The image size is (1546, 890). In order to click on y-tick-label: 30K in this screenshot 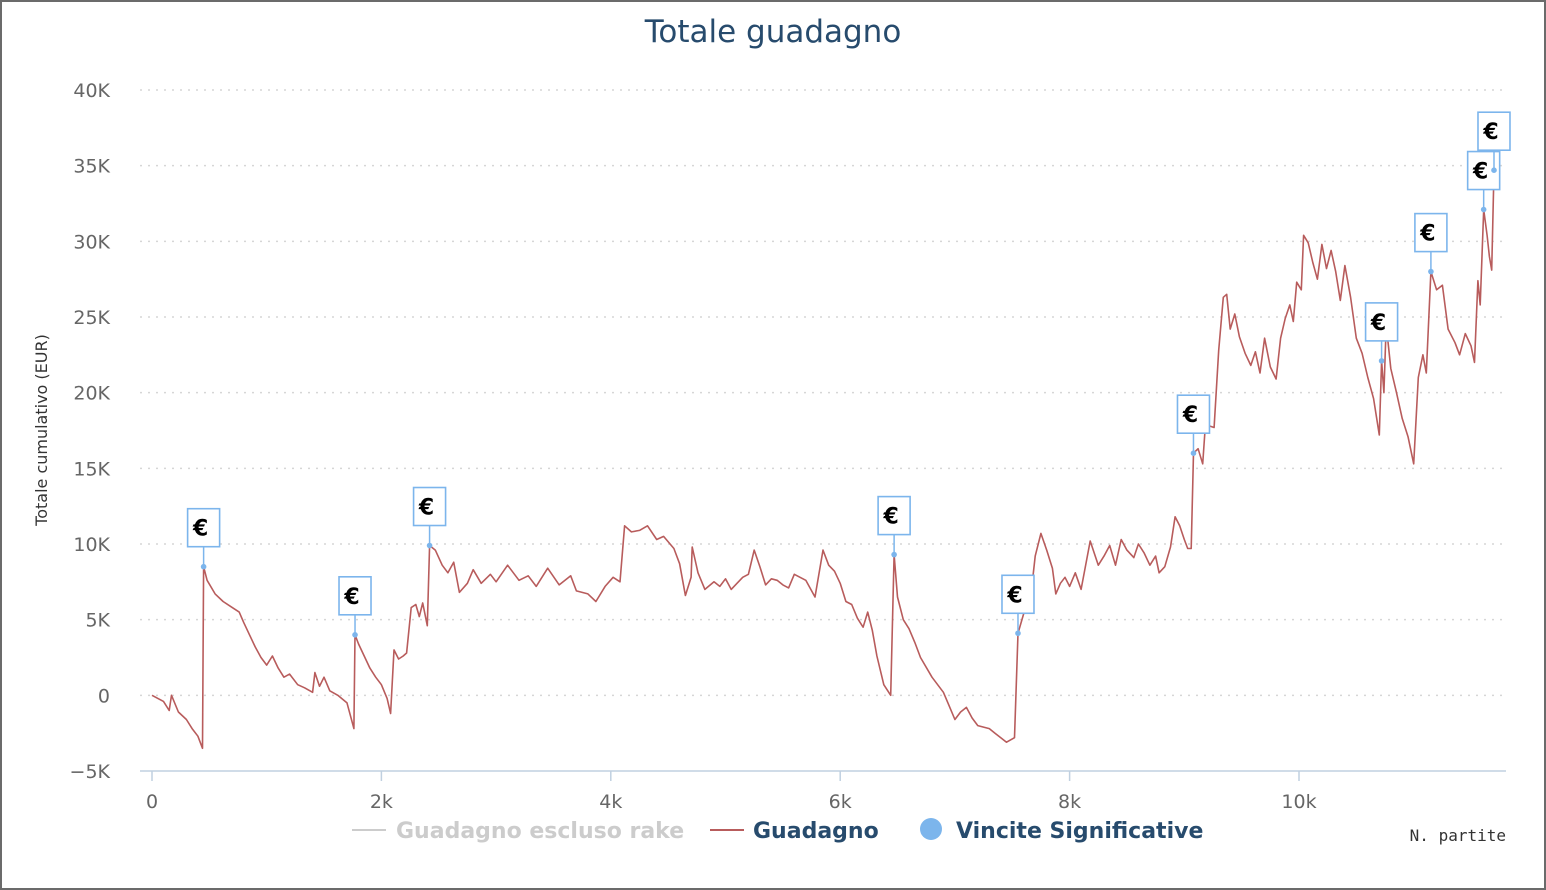, I will do `click(91, 242)`.